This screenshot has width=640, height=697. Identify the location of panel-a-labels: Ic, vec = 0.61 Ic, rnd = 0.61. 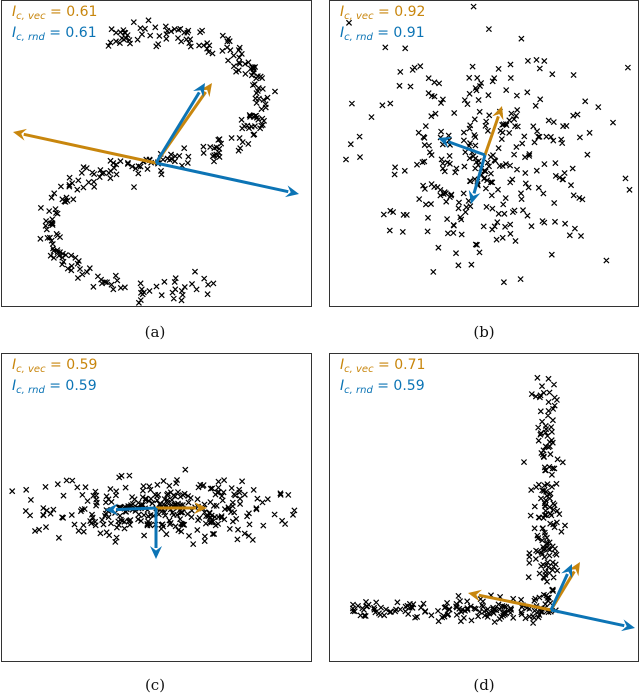
(54, 25).